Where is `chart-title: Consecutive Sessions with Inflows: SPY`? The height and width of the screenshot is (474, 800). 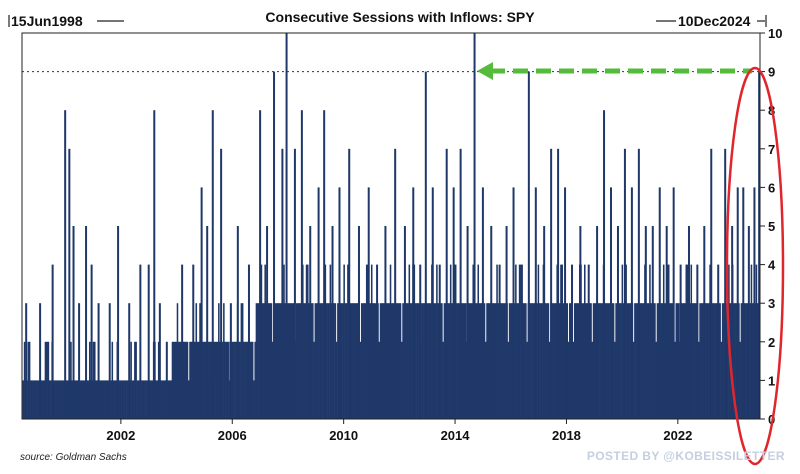
chart-title: Consecutive Sessions with Inflows: SPY is located at coordinates (400, 17).